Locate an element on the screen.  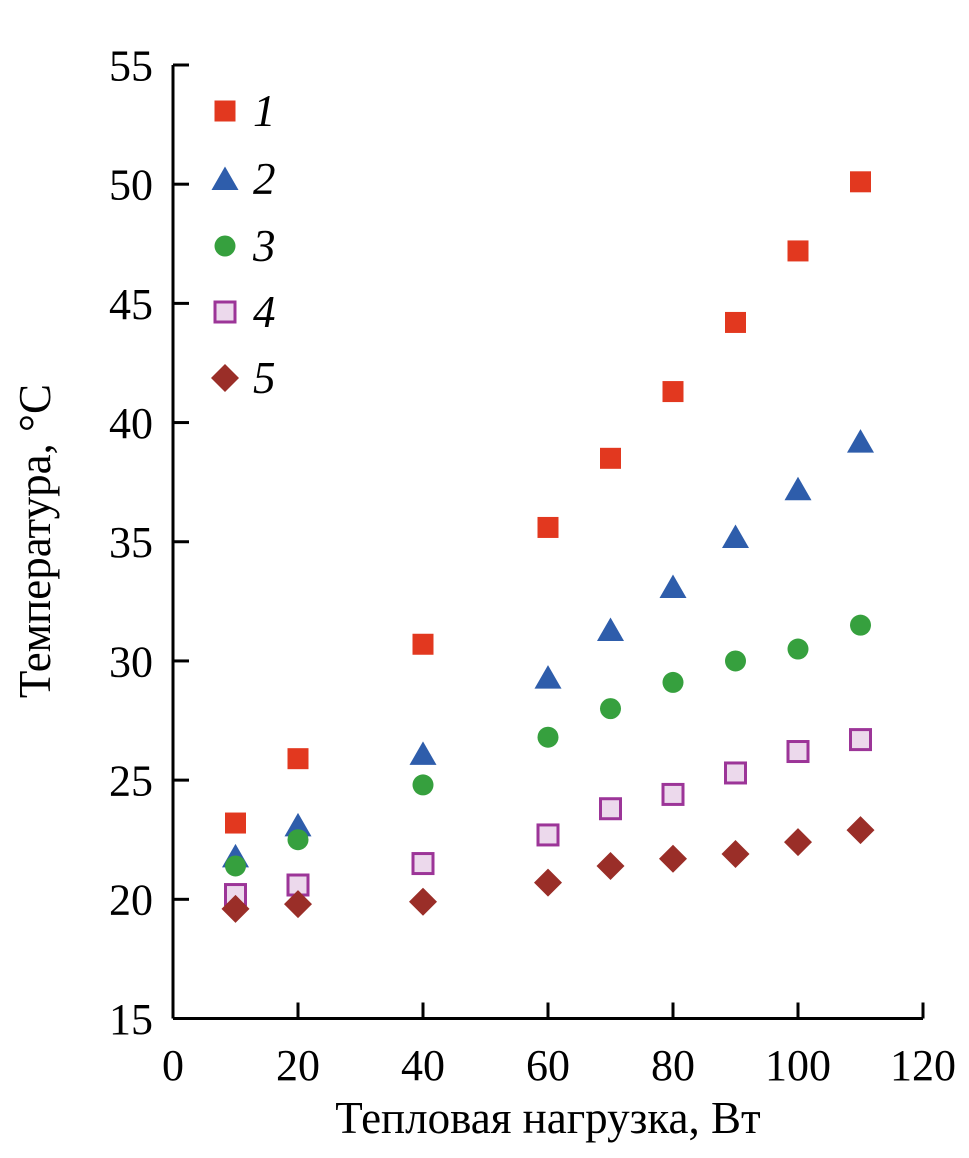
y-tick-label: 35 is located at coordinates (131, 542).